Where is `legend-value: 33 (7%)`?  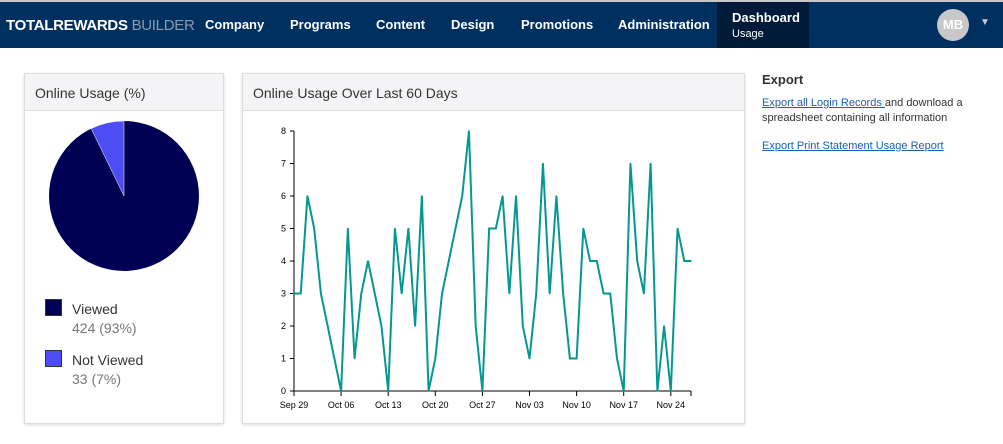
legend-value: 33 (7%) is located at coordinates (97, 379).